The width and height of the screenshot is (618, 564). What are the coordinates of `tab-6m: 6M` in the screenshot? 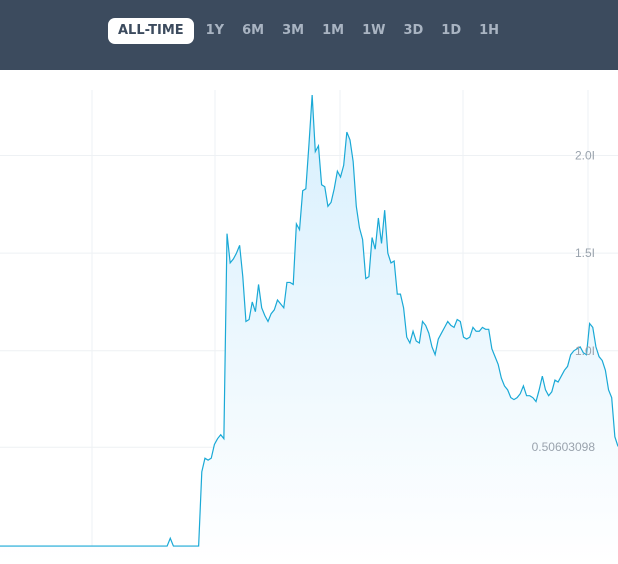 It's located at (253, 30).